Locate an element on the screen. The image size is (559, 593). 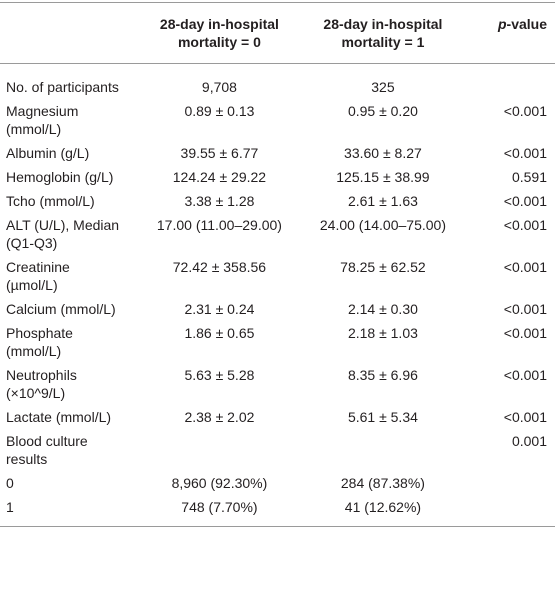
cell: 0.89 ± 0.13 is located at coordinates (219, 111).